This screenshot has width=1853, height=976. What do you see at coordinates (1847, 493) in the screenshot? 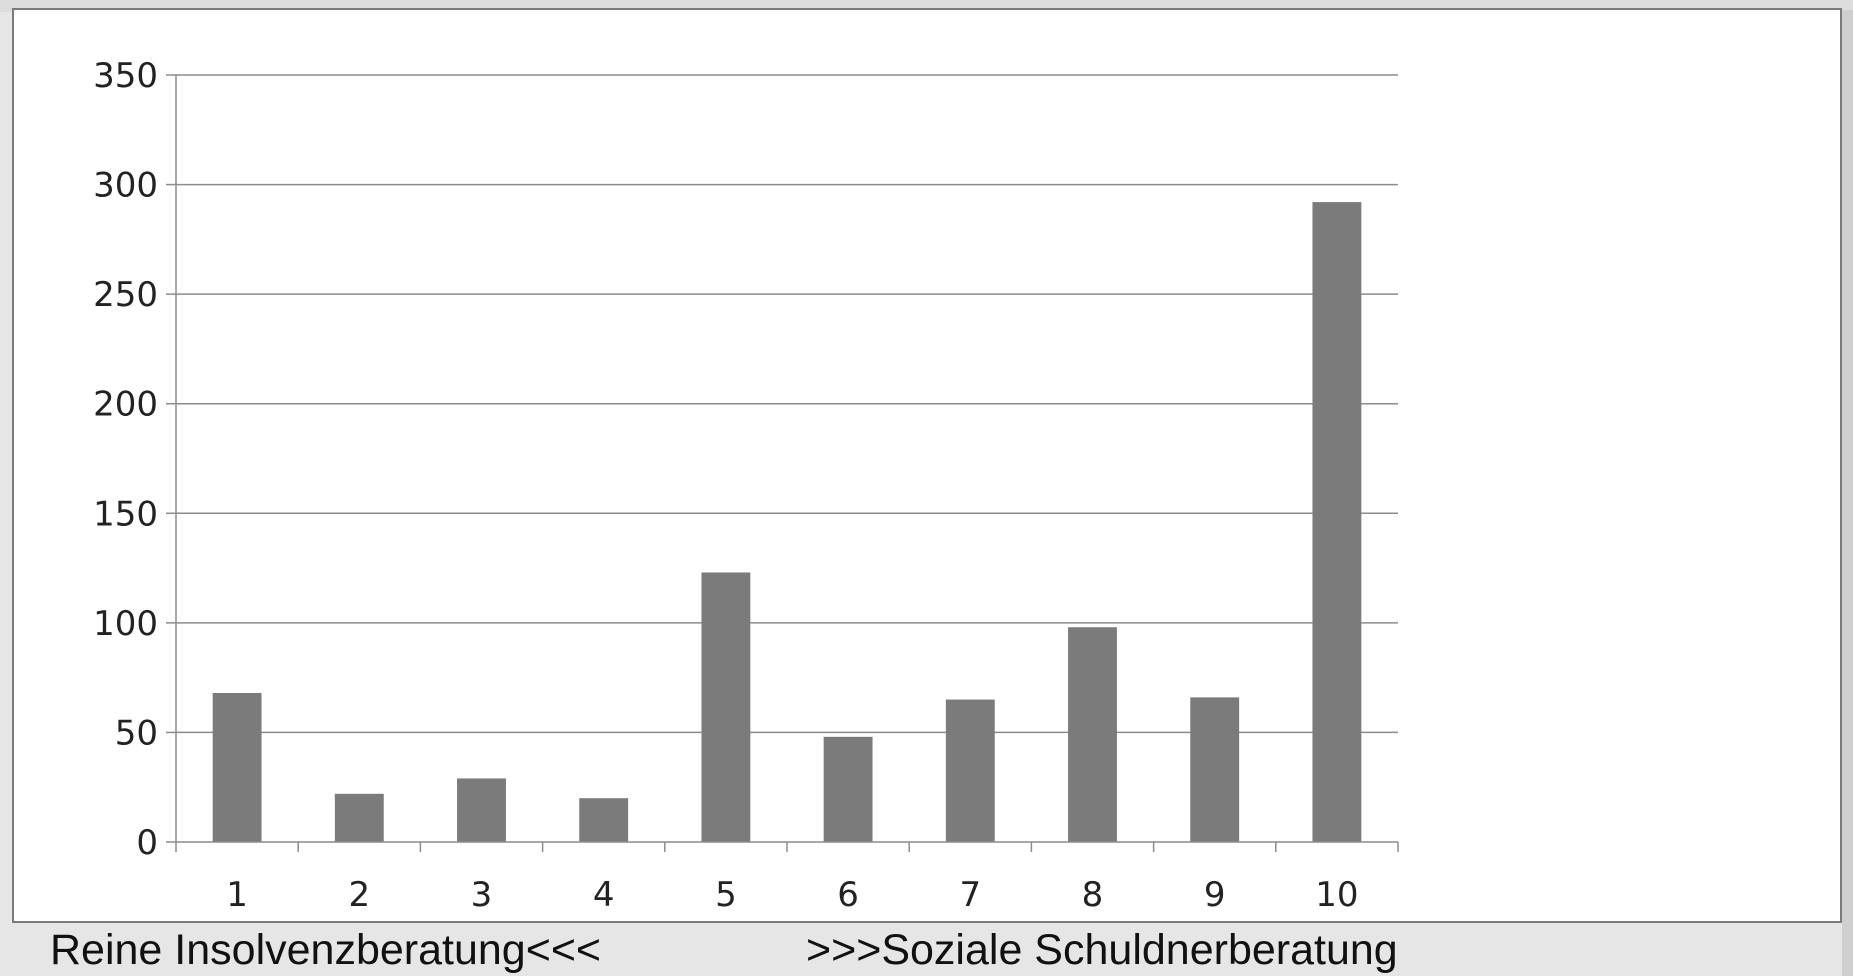
I see `frame-shadow` at bounding box center [1847, 493].